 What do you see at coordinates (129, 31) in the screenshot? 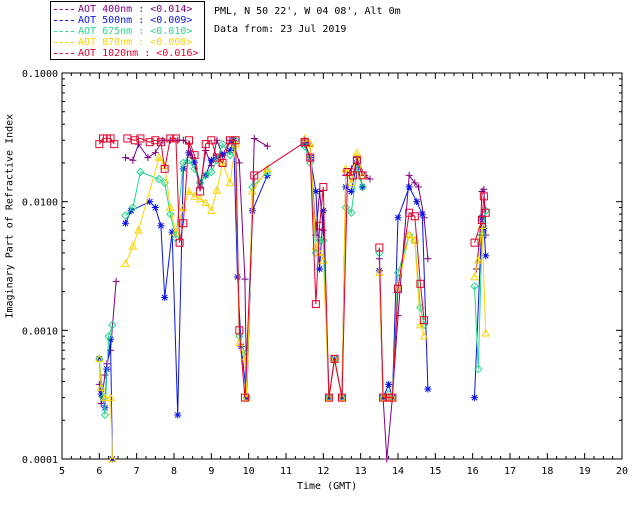
I see `legend-item-675nm: AOT 675nm : <0.010>` at bounding box center [129, 31].